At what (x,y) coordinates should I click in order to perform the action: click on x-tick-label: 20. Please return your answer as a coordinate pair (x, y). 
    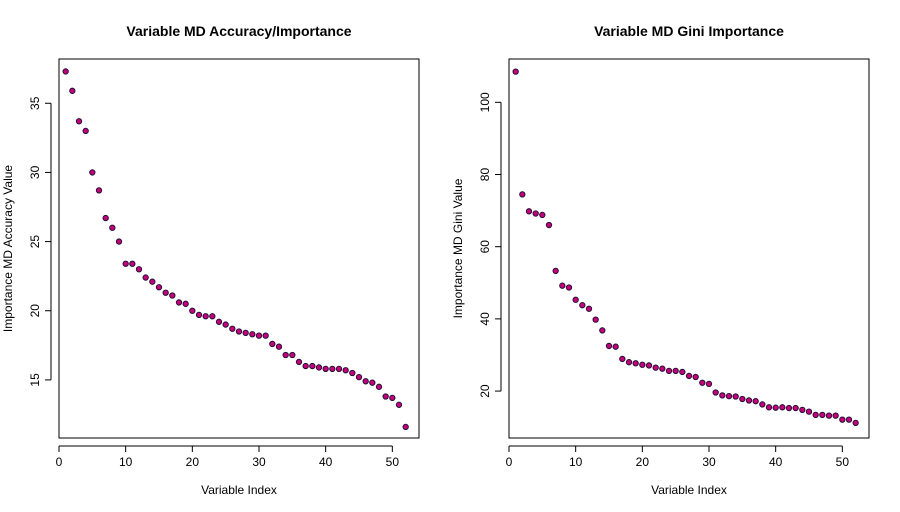
    Looking at the image, I should click on (193, 462).